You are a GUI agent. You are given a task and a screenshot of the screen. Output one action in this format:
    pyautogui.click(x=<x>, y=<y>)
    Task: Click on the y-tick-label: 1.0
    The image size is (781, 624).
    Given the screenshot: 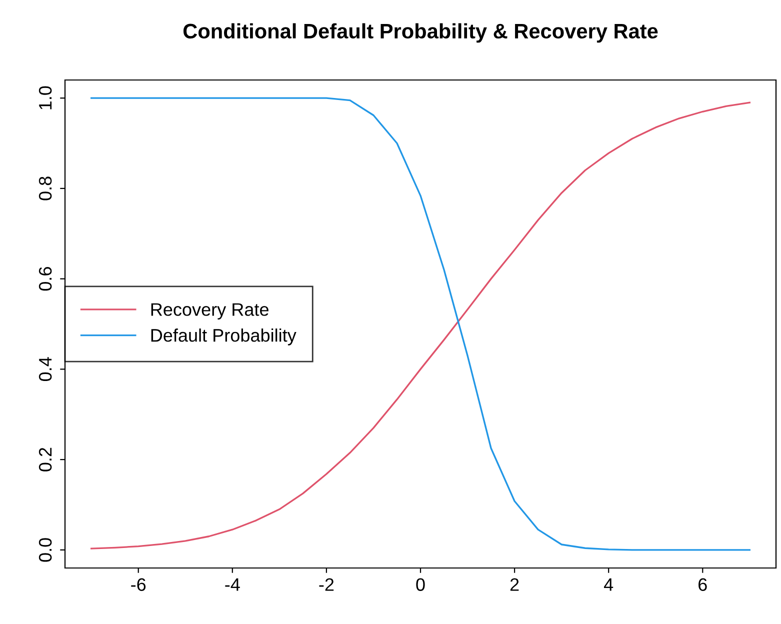 What is the action you would take?
    pyautogui.click(x=45, y=98)
    